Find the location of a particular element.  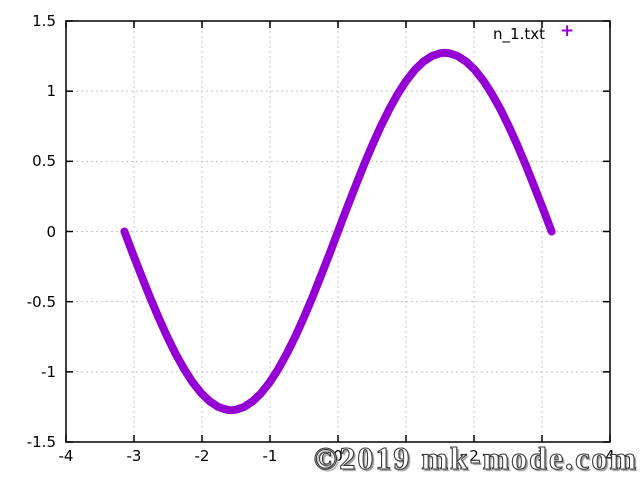

x-tick-label: -1 is located at coordinates (270, 456).